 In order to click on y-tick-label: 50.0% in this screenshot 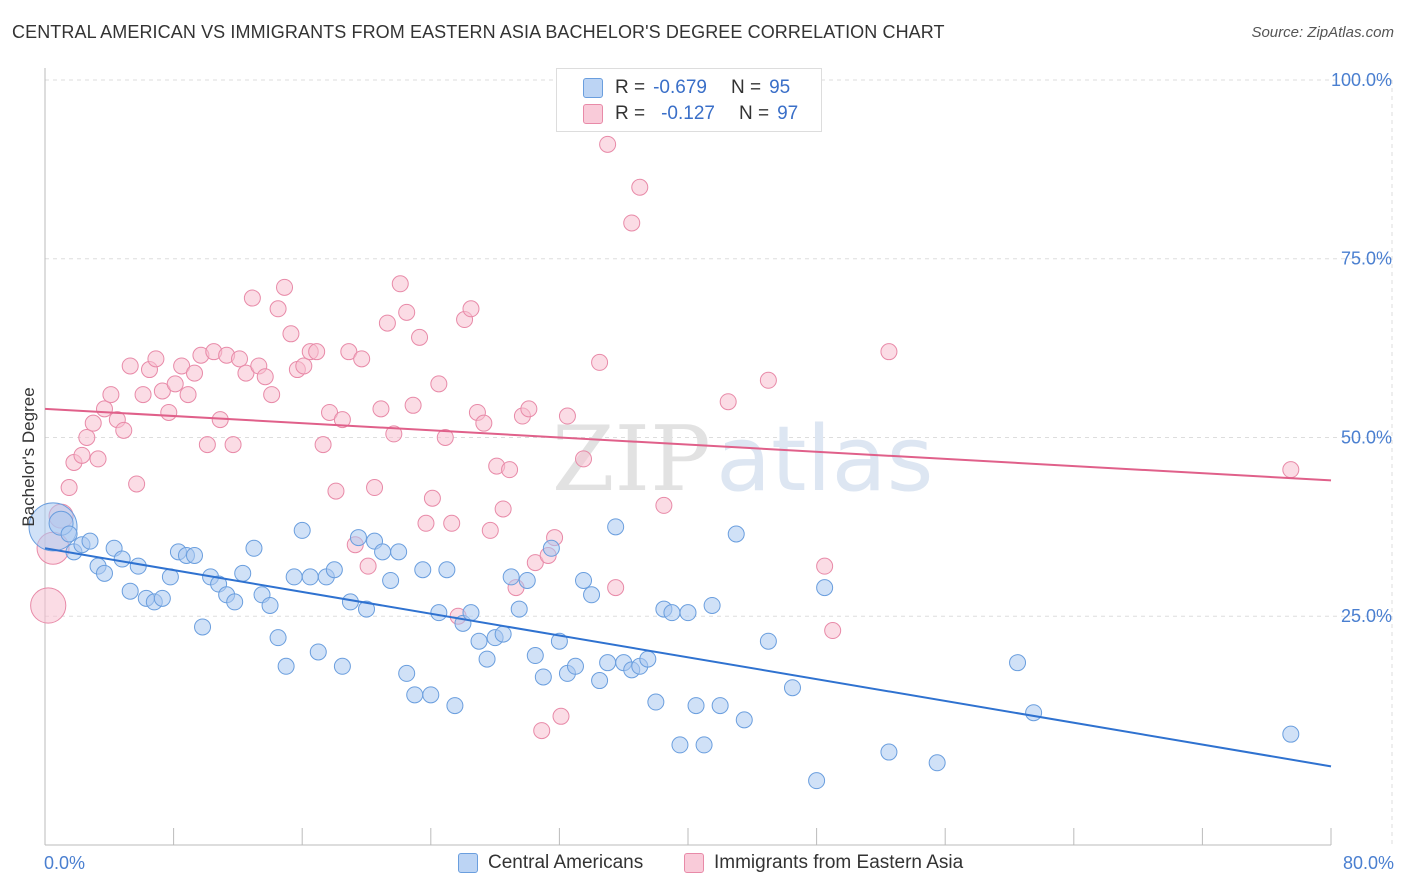, I will do `click(1366, 437)`.